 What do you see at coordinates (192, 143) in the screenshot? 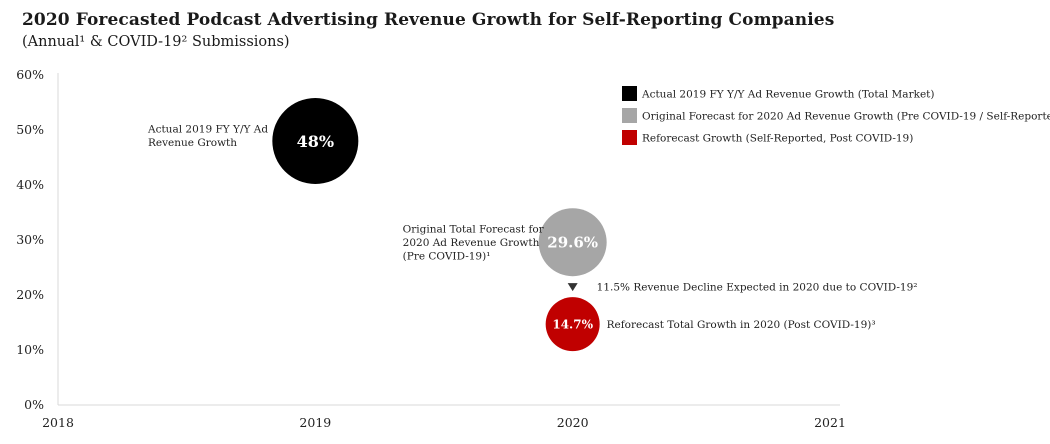
I see `point-annotation: Revenue Growth` at bounding box center [192, 143].